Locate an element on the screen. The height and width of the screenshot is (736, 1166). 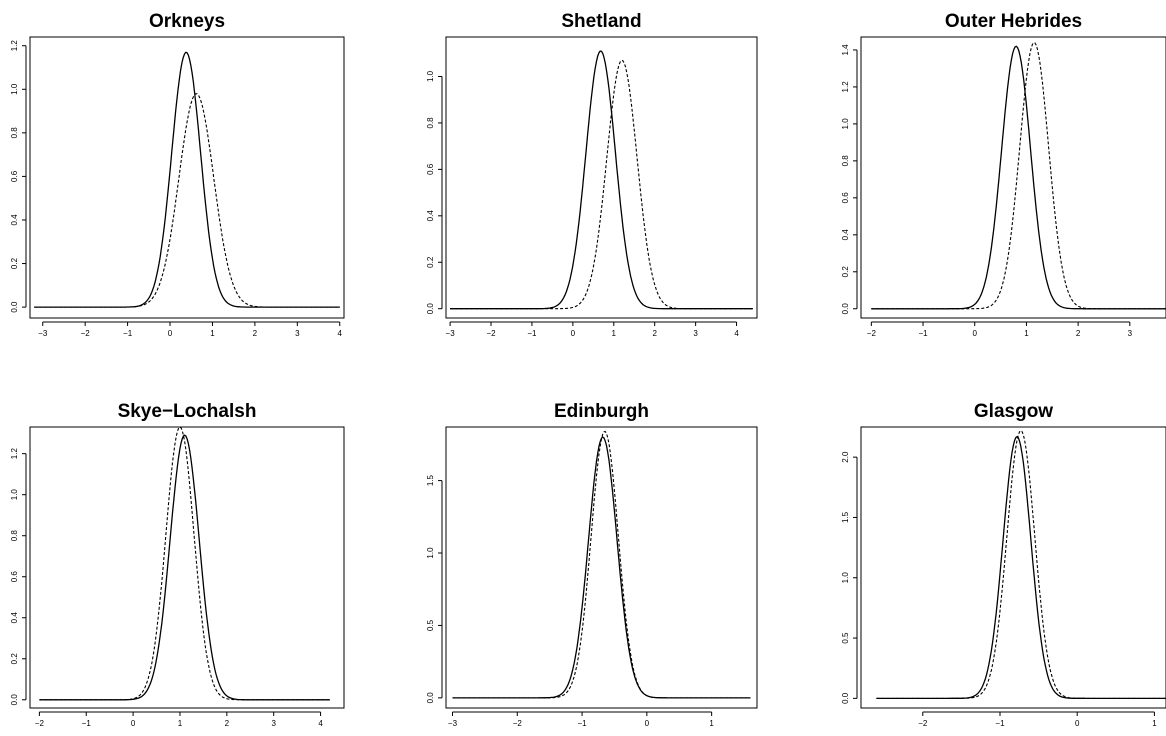
panel-title: Outer Hebrides is located at coordinates (1013, 21).